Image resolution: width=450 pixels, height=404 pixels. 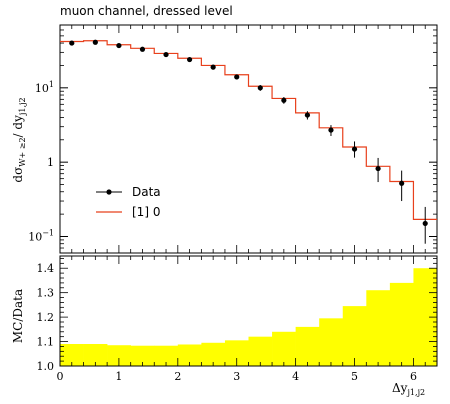 What do you see at coordinates (146, 192) in the screenshot?
I see `legend-label-data: Data` at bounding box center [146, 192].